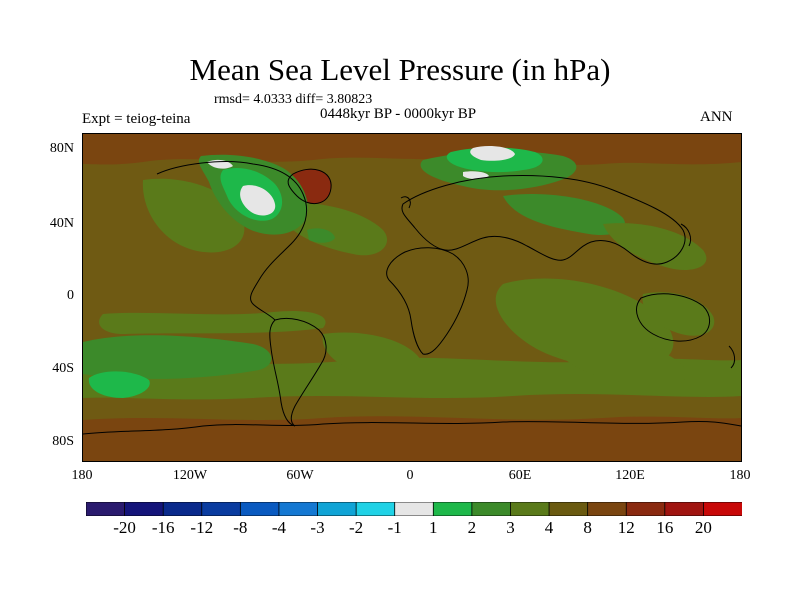 This screenshot has width=800, height=600. I want to click on colorbar-label: -8, so click(240, 527).